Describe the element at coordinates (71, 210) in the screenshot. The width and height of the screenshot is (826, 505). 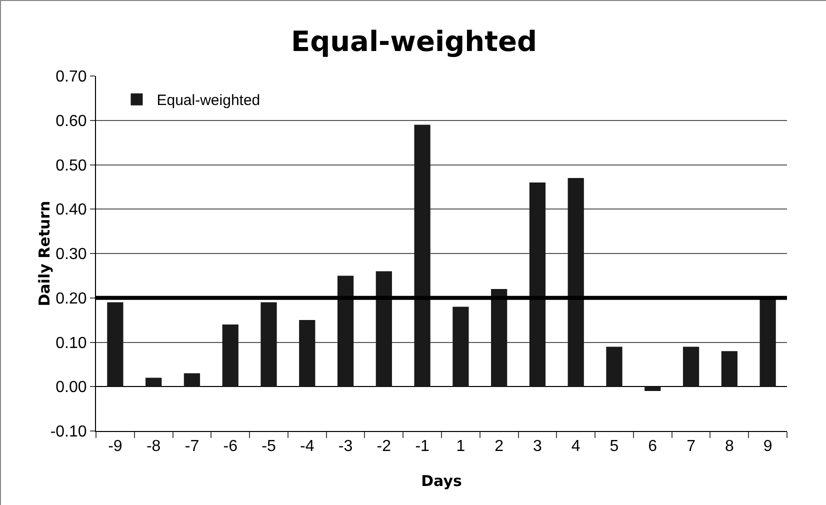
I see `y-tick-label: 0.40` at that location.